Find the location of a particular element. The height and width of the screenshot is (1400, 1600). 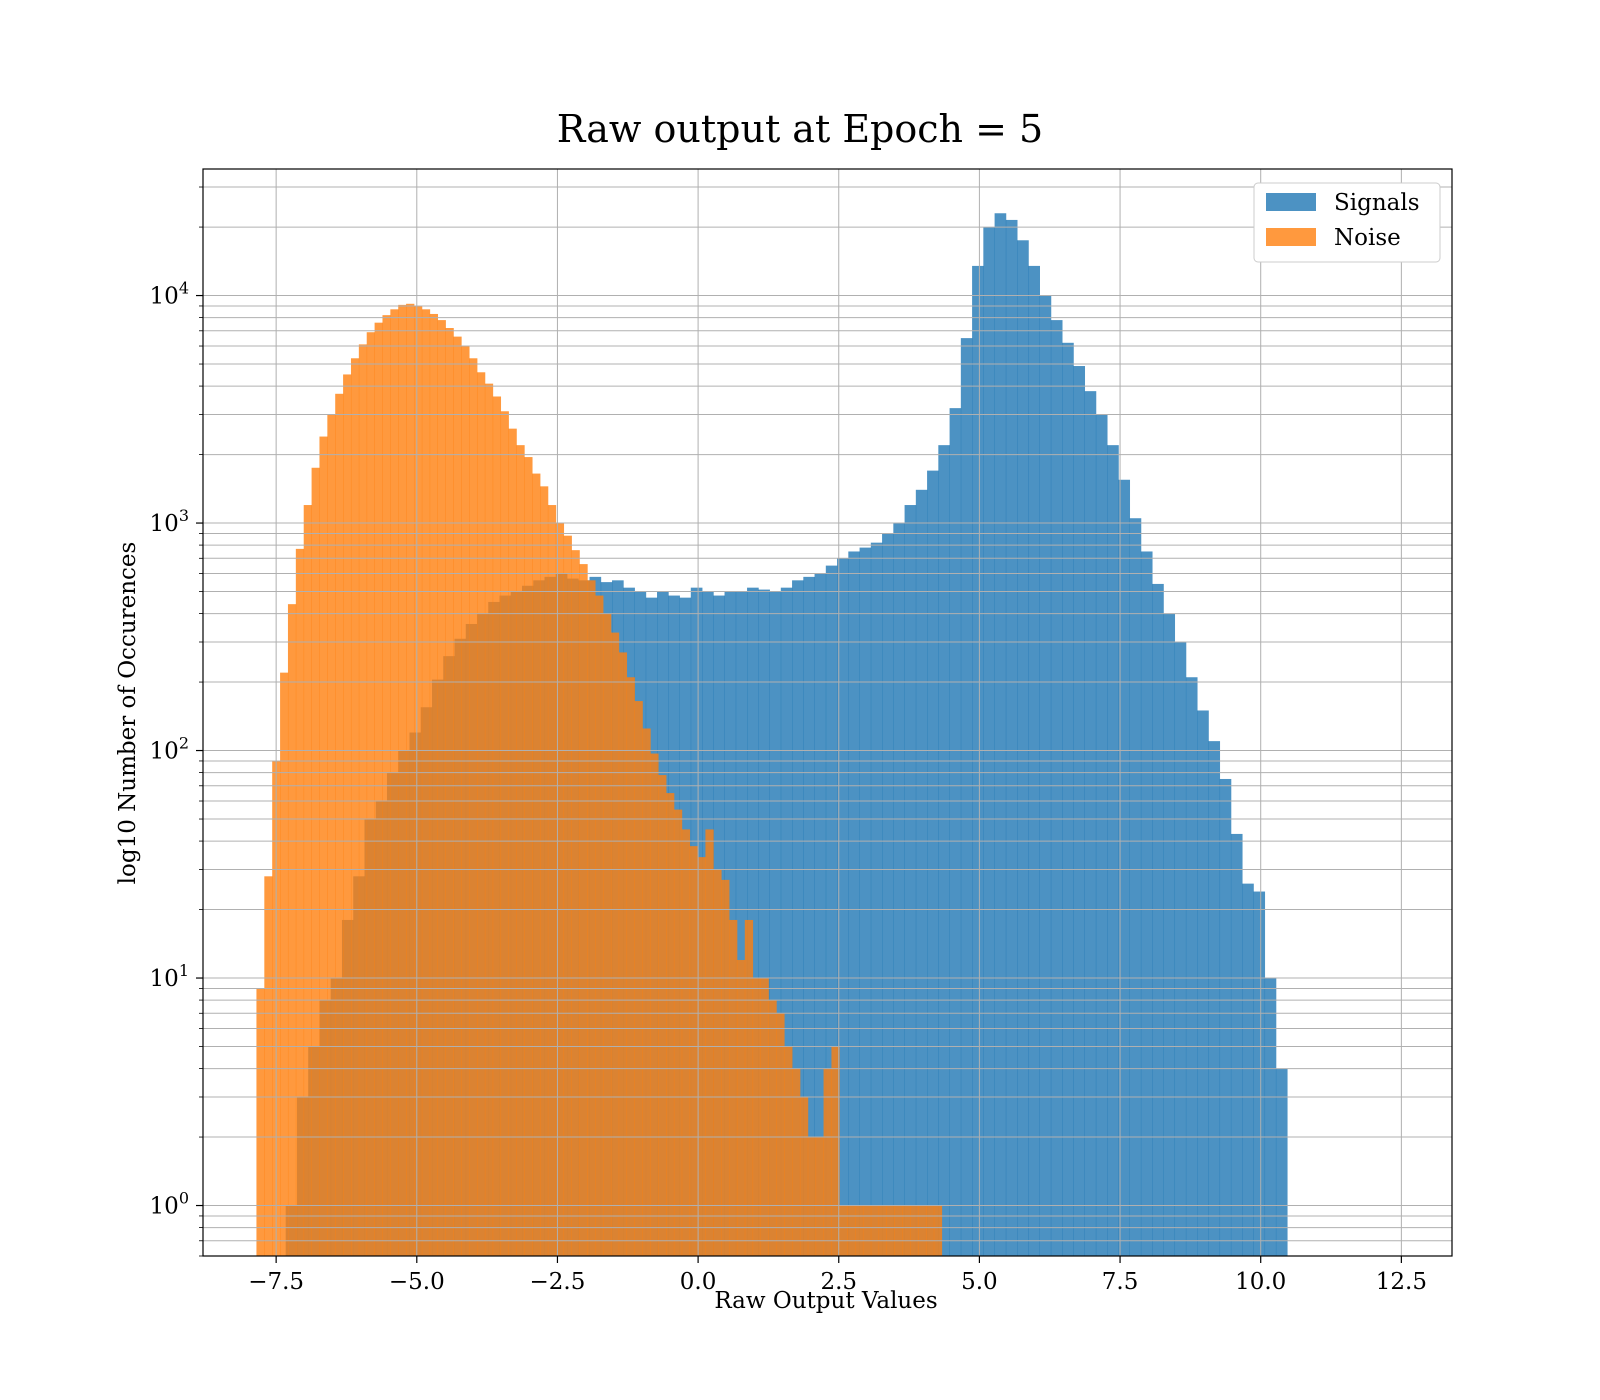

legend-swatch-noise is located at coordinates (1291, 237).